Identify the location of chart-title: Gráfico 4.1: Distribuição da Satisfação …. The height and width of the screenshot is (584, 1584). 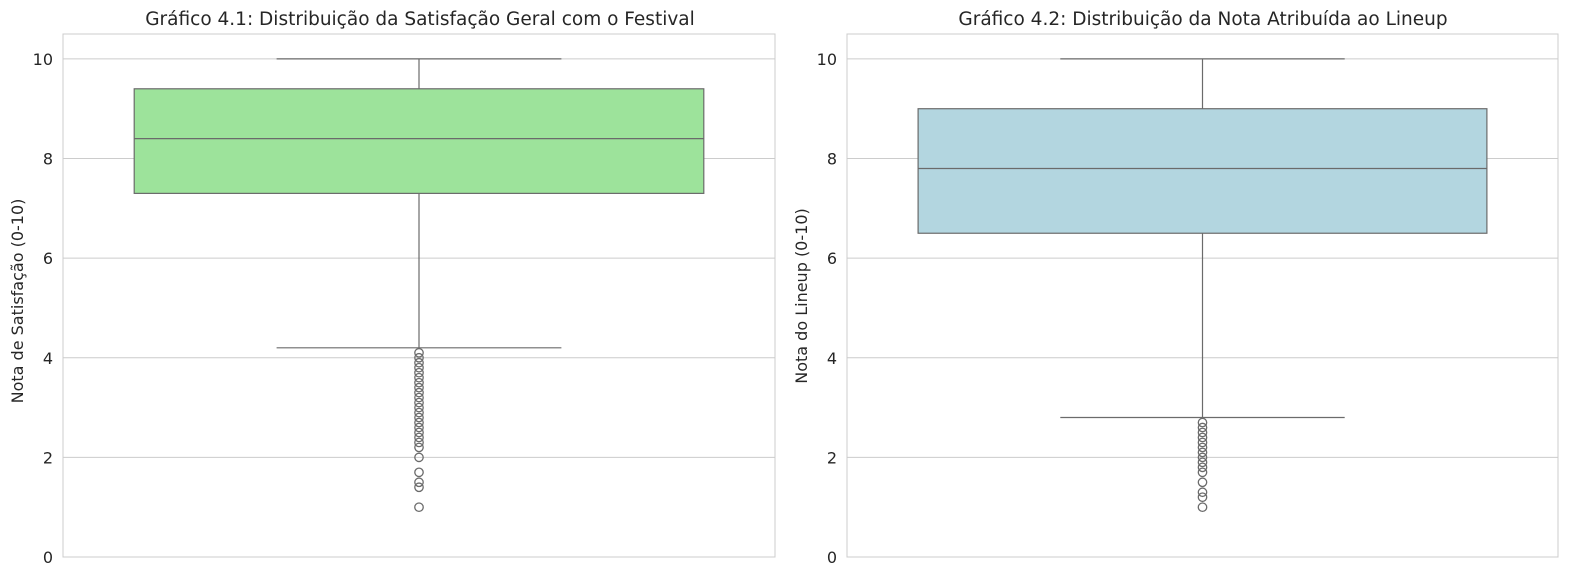
(420, 19).